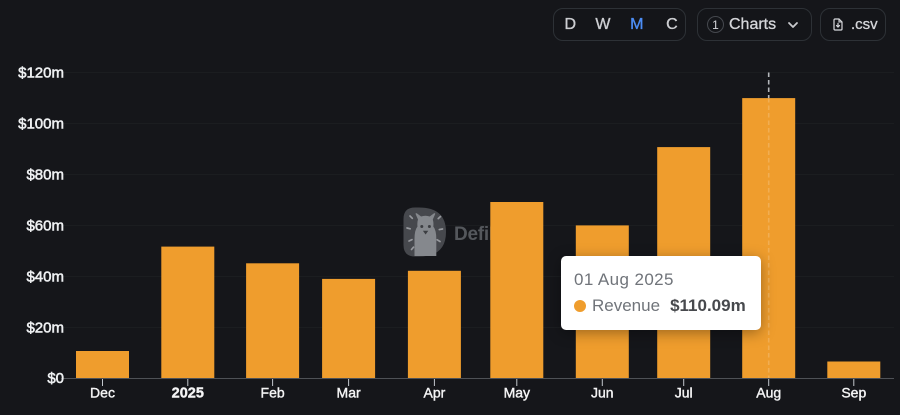 This screenshot has width=900, height=415. I want to click on svg-text: $0, so click(55, 378).